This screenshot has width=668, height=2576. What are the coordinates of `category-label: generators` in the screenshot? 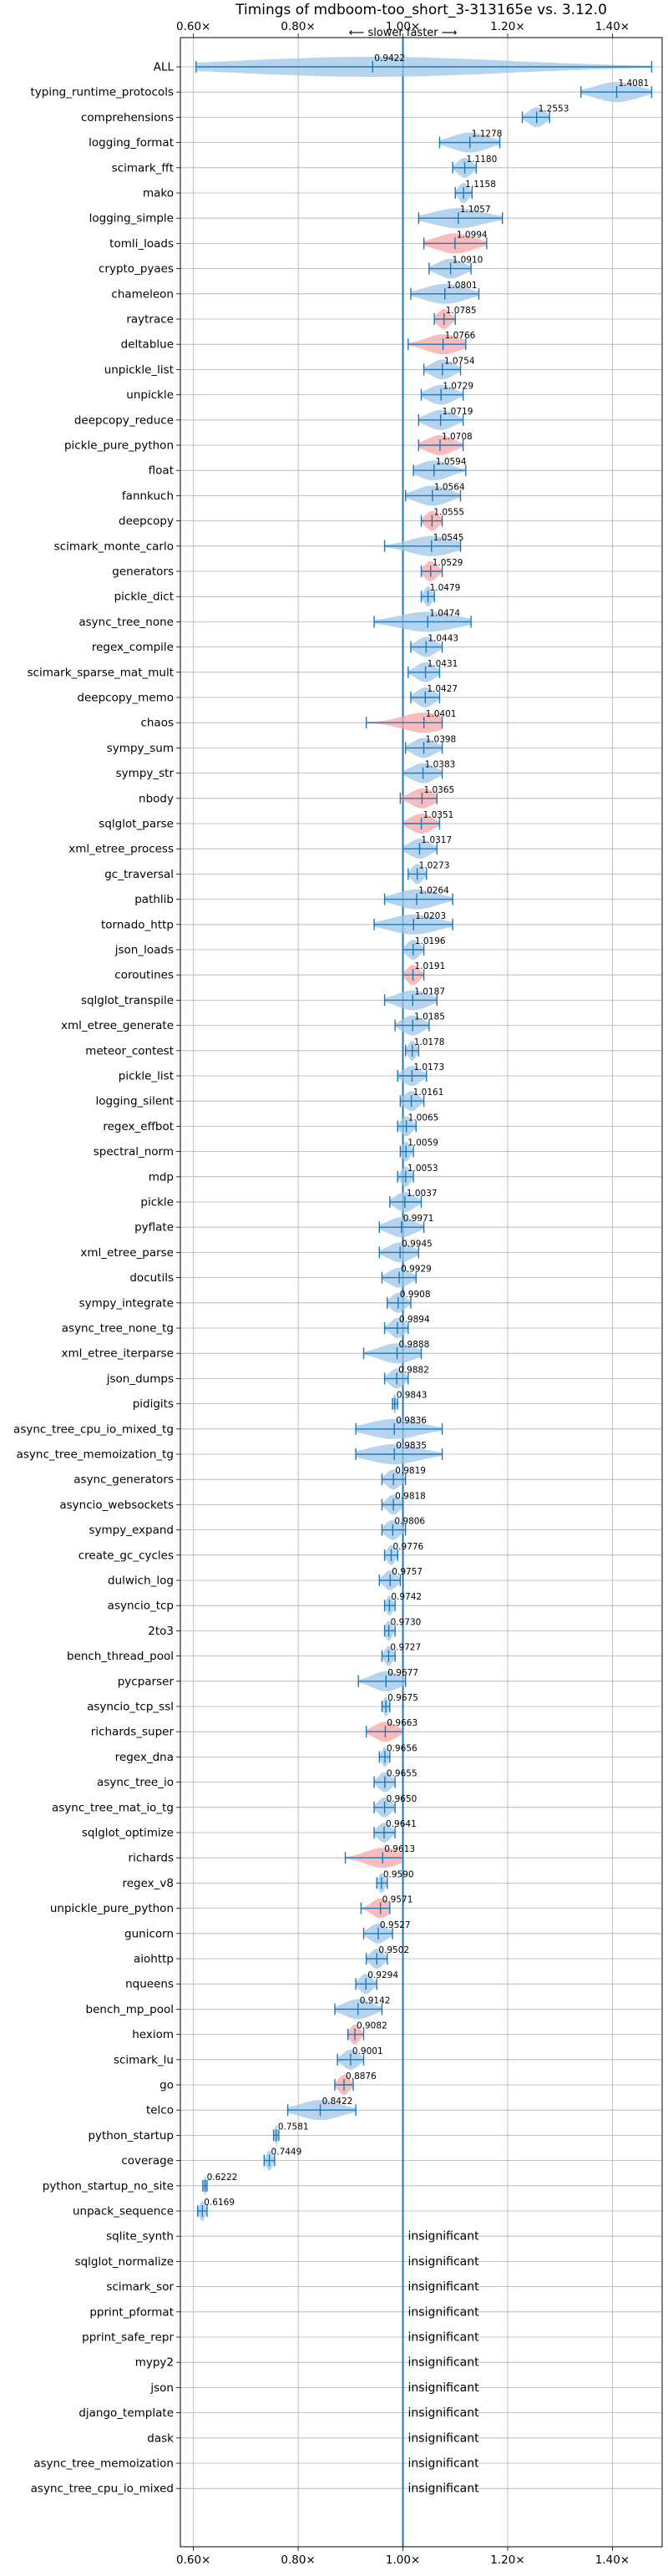 It's located at (143, 572).